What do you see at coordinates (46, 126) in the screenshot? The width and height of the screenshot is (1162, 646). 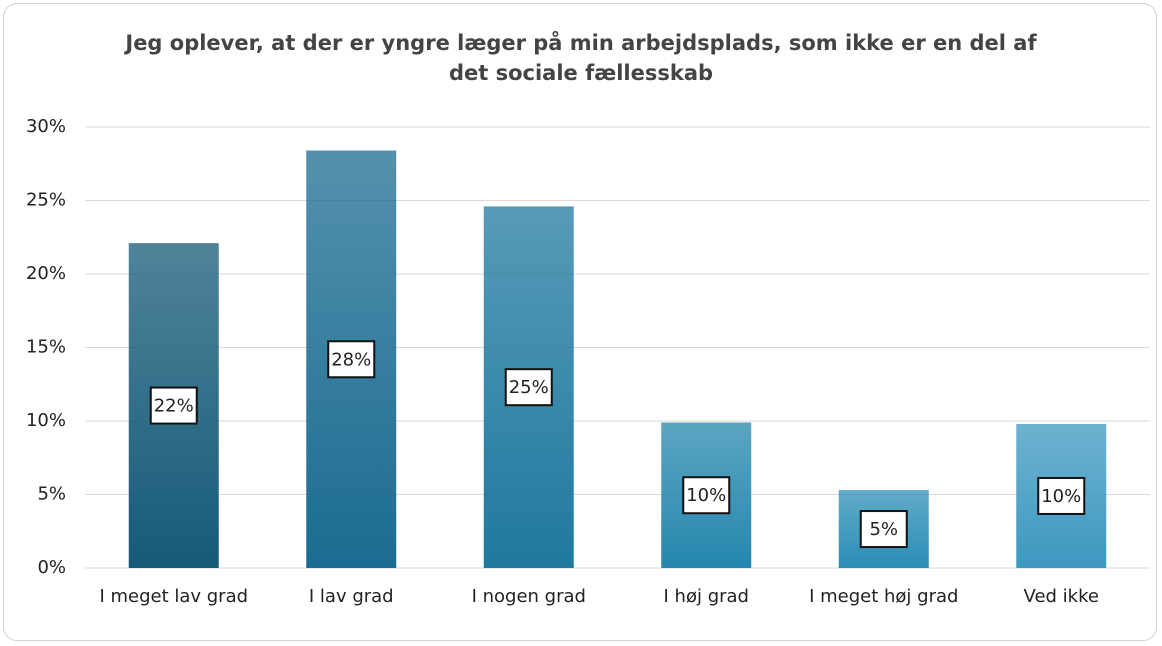 I see `y-tick-label: 30%` at bounding box center [46, 126].